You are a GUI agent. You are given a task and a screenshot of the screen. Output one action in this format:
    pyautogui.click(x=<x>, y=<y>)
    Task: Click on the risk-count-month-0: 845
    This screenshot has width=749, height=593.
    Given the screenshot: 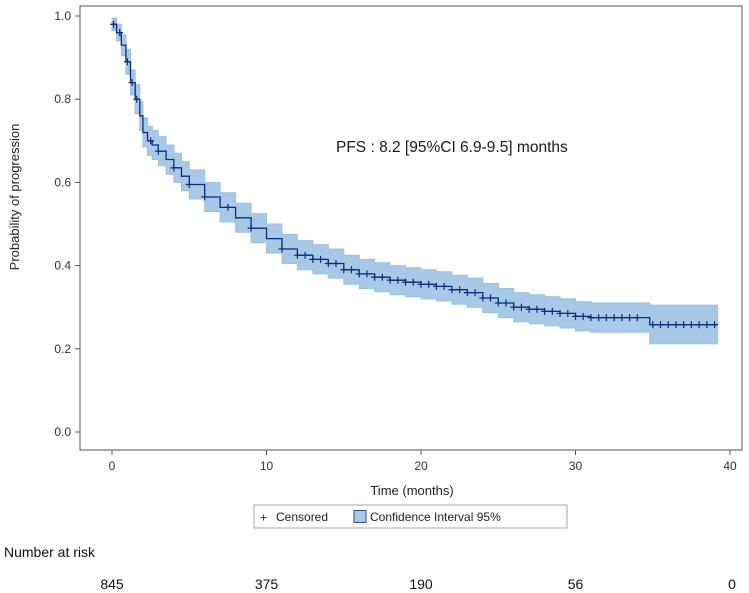 What is the action you would take?
    pyautogui.click(x=112, y=584)
    